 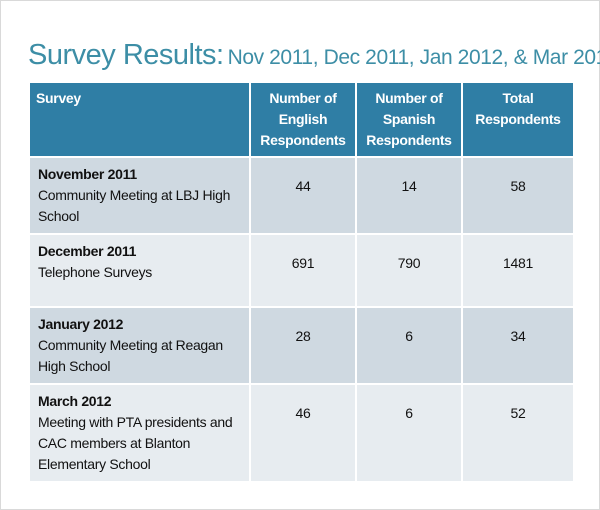 I want to click on english-count: 44, so click(x=303, y=195).